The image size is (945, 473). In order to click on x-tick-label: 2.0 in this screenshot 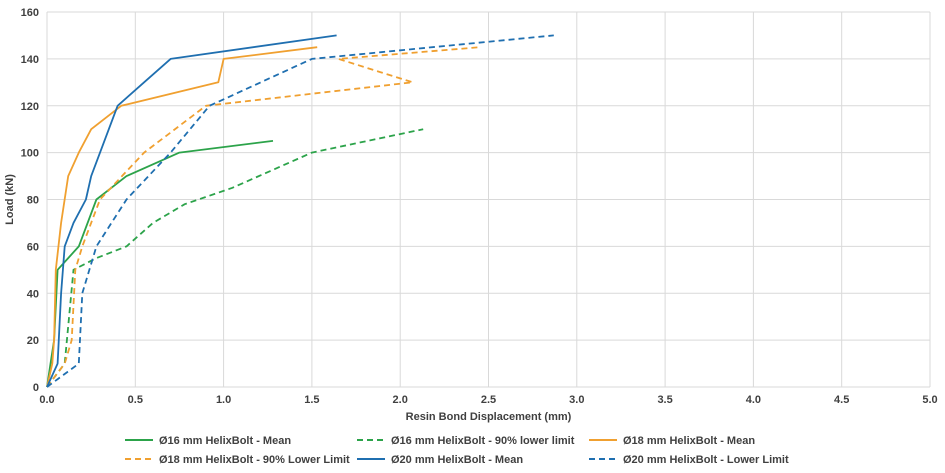, I will do `click(400, 400)`.